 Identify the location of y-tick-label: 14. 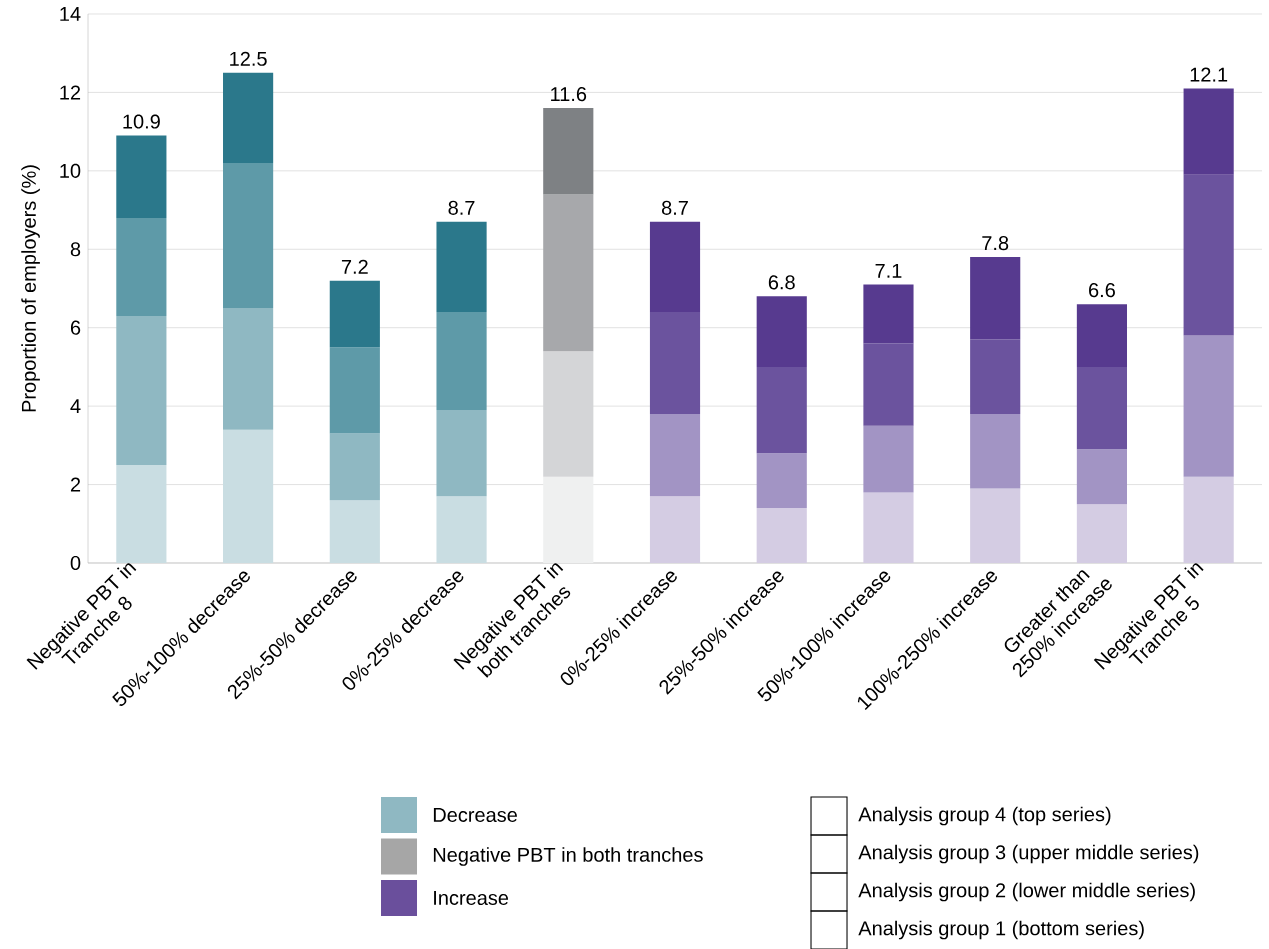
(70, 14).